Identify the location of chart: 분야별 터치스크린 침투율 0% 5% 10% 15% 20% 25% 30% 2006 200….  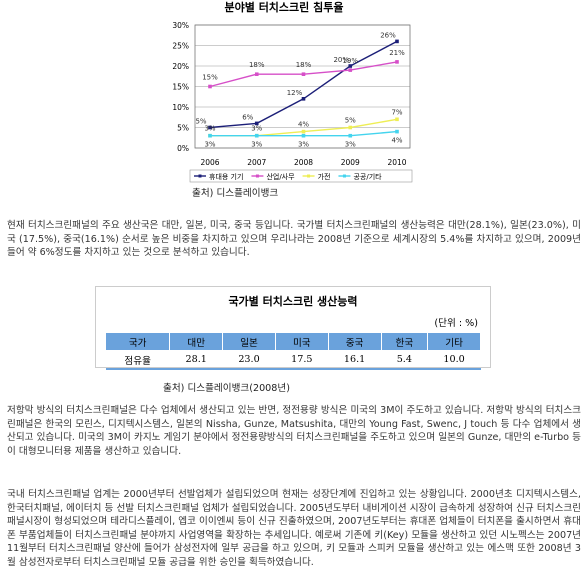
(284, 92).